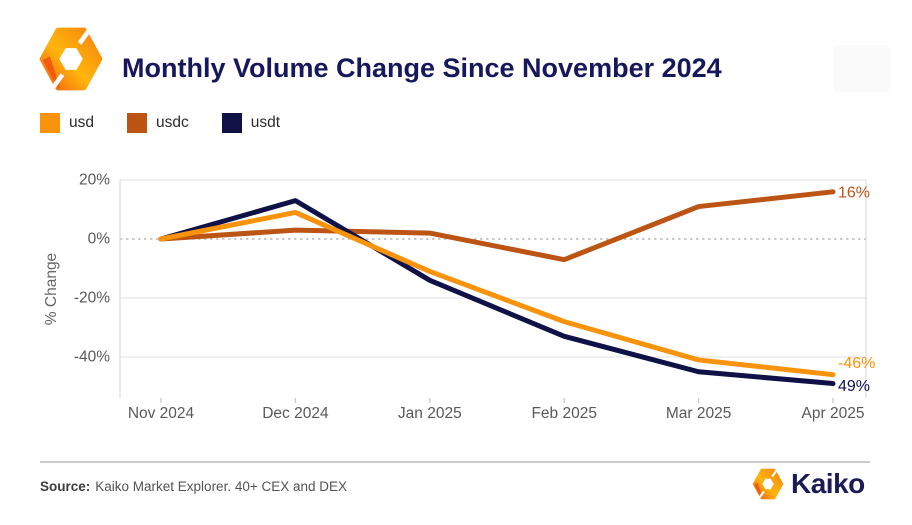 The image size is (912, 525). Describe the element at coordinates (231, 123) in the screenshot. I see `legend-swatch-usdt` at that location.